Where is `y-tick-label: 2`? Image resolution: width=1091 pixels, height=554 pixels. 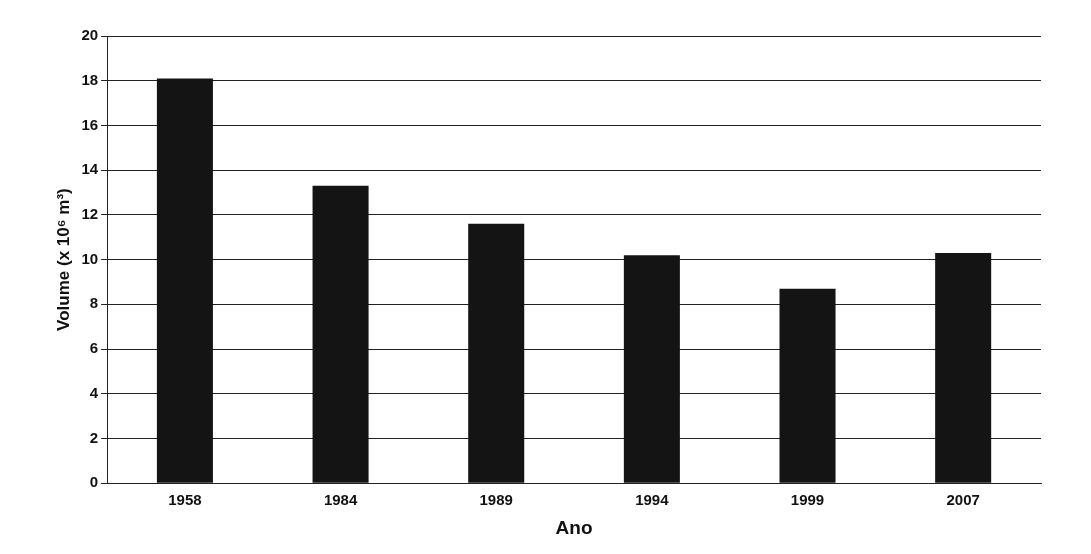 y-tick-label: 2 is located at coordinates (94, 437).